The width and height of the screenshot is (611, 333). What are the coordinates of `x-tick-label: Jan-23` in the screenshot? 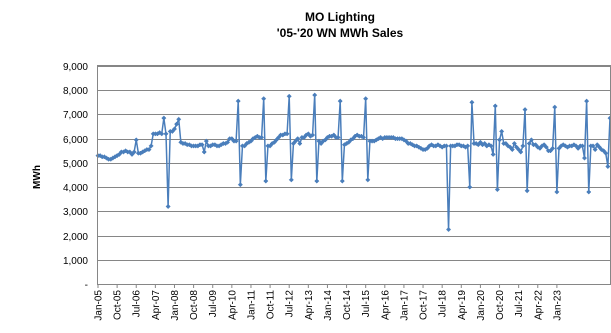 It's located at (557, 305).